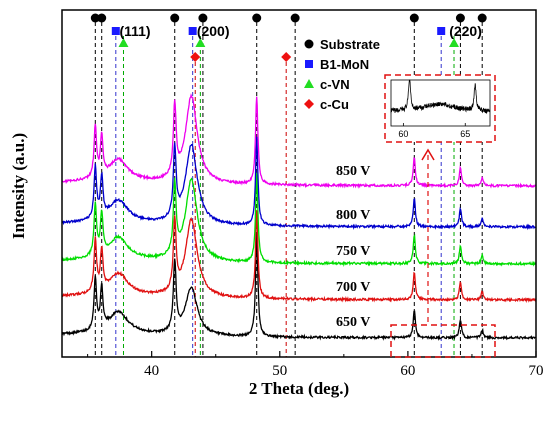 Image resolution: width=550 pixels, height=421 pixels. Describe the element at coordinates (536, 371) in the screenshot. I see `x-tick-label: 70` at that location.